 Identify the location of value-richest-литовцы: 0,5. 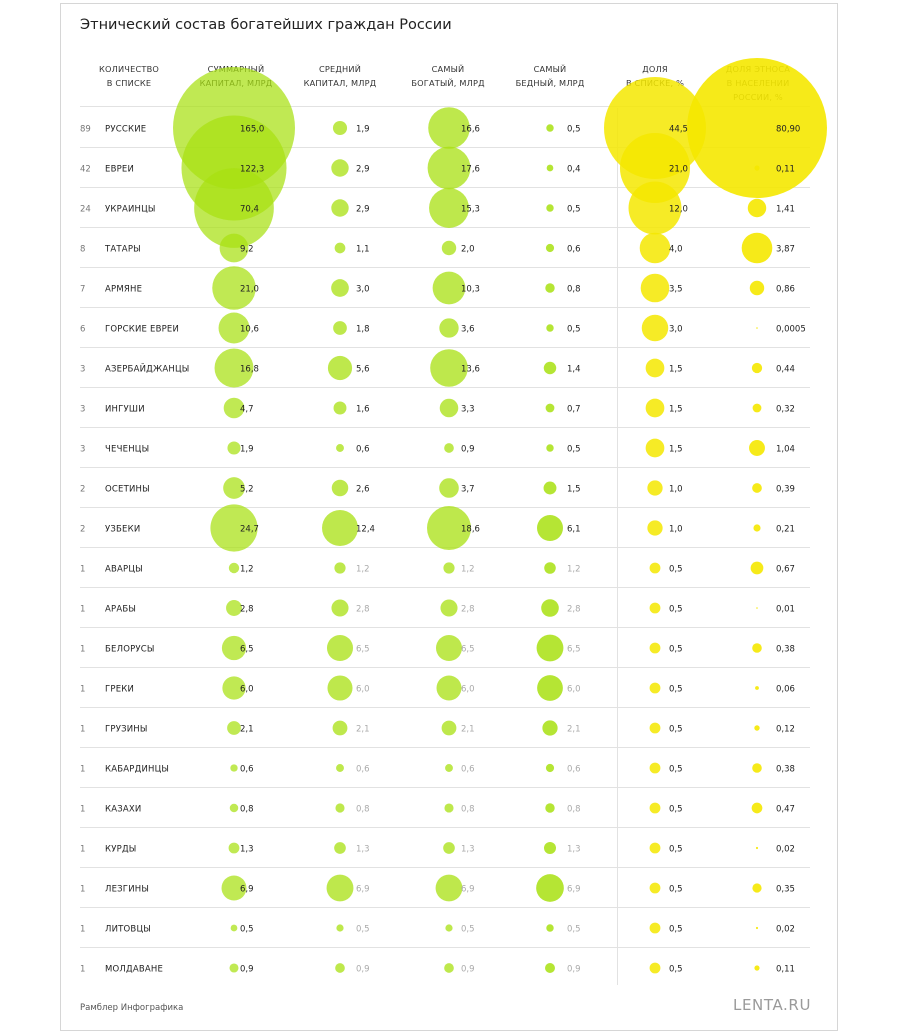
(468, 930).